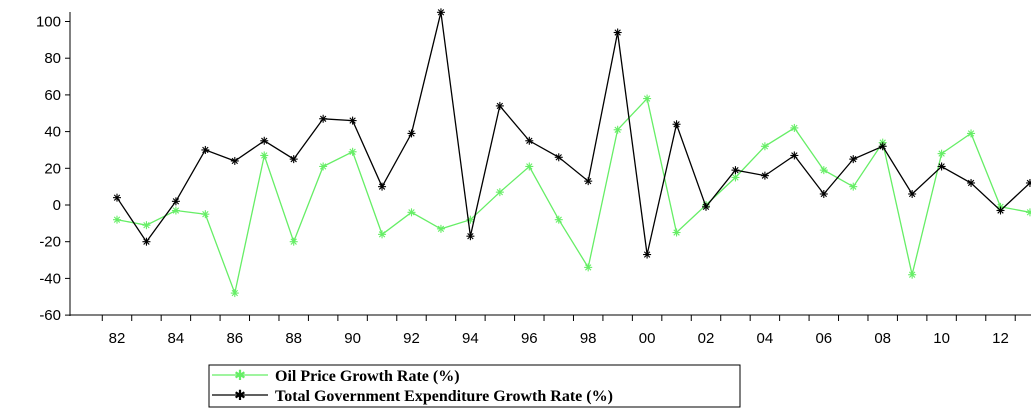  I want to click on legend-box, so click(474, 386).